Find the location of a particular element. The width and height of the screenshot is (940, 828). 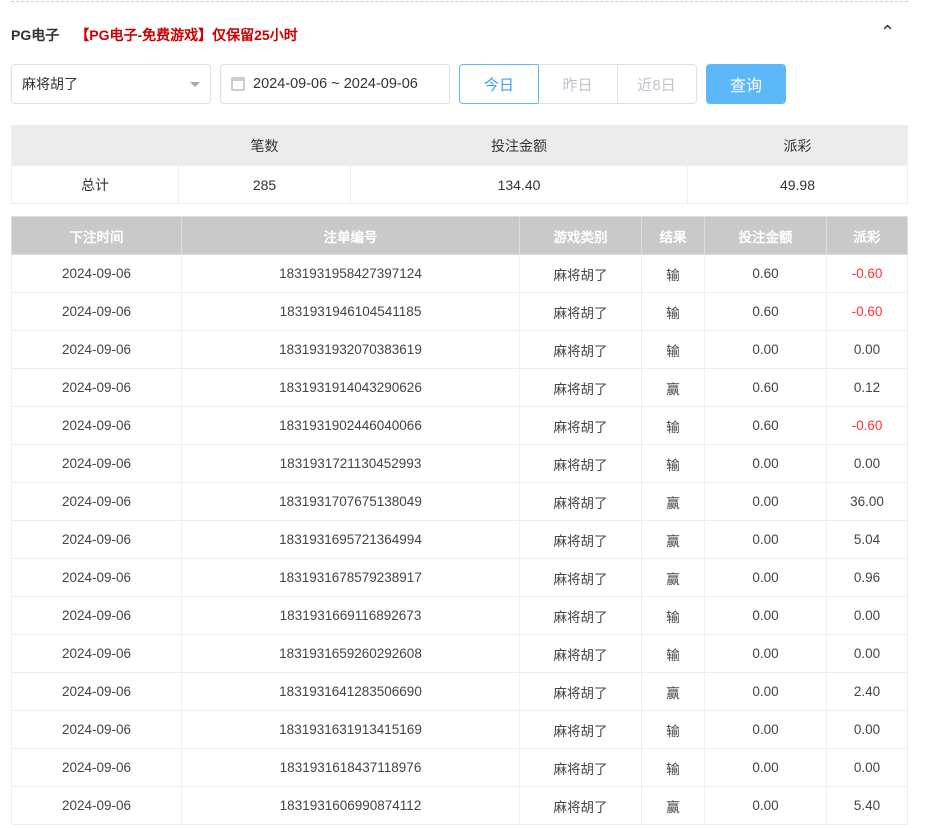

table-cell: 1831931695721364994 is located at coordinates (350, 539).